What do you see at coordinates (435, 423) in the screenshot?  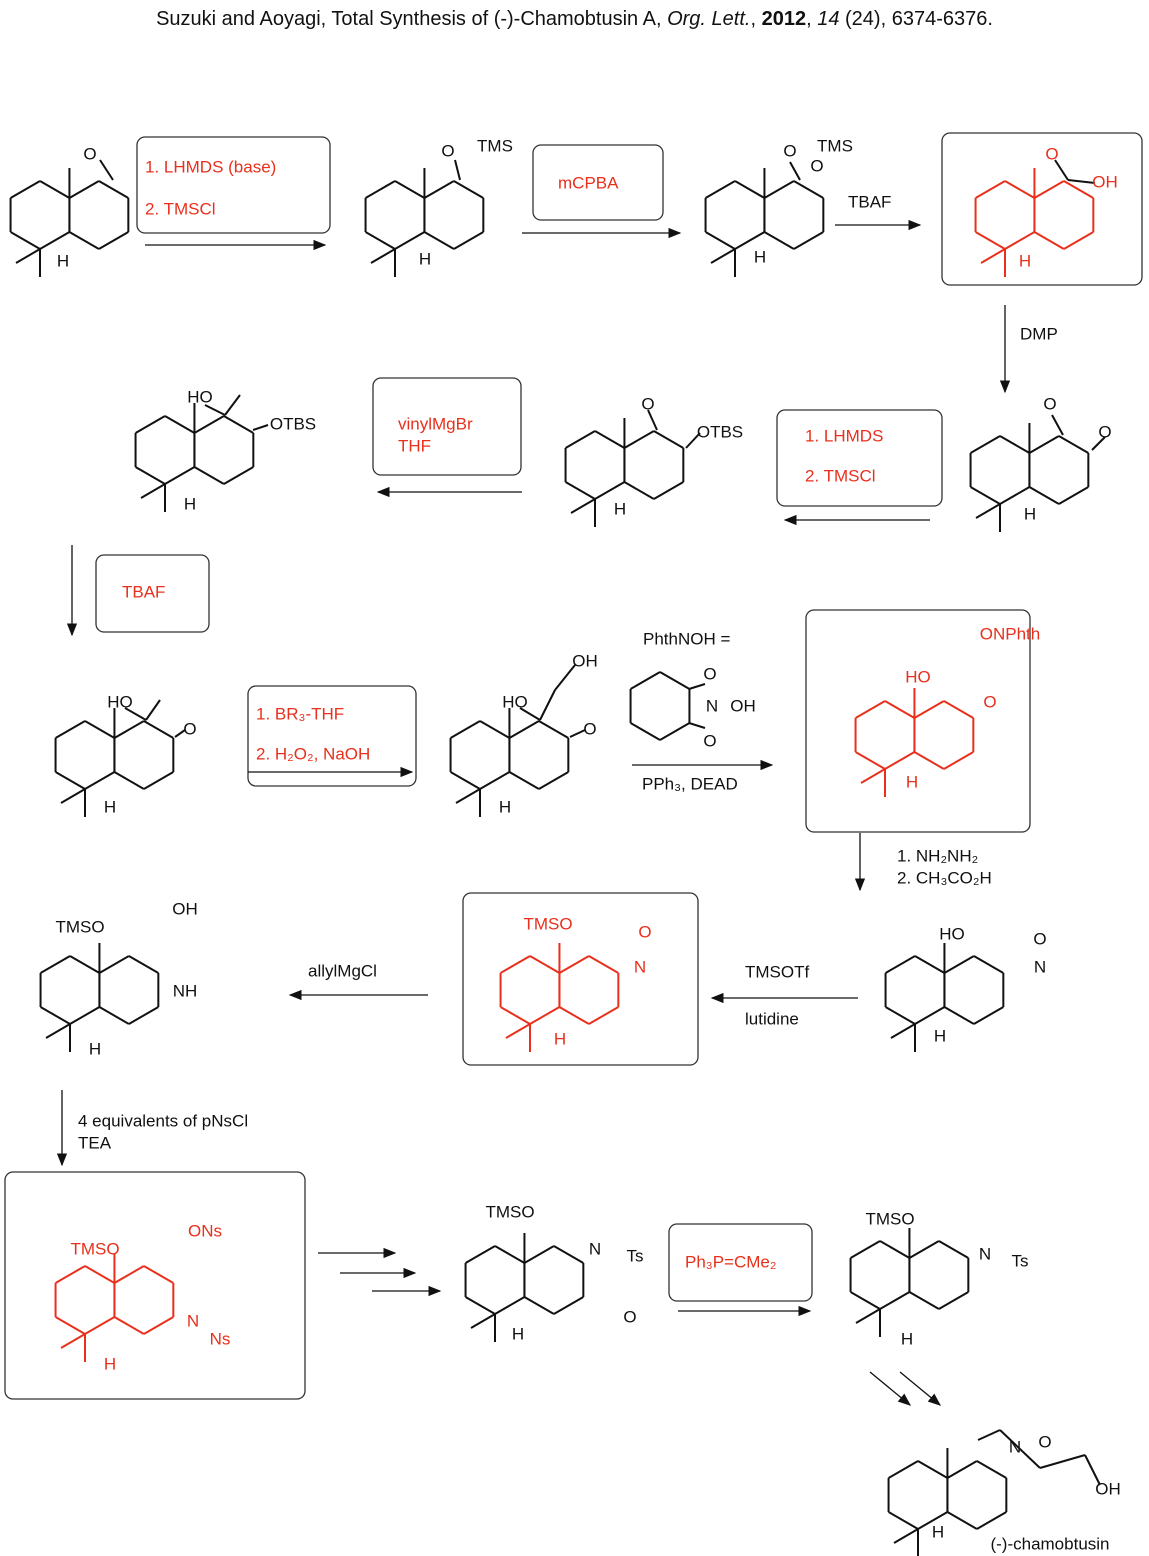 I see `reagent: vinylMgBr` at bounding box center [435, 423].